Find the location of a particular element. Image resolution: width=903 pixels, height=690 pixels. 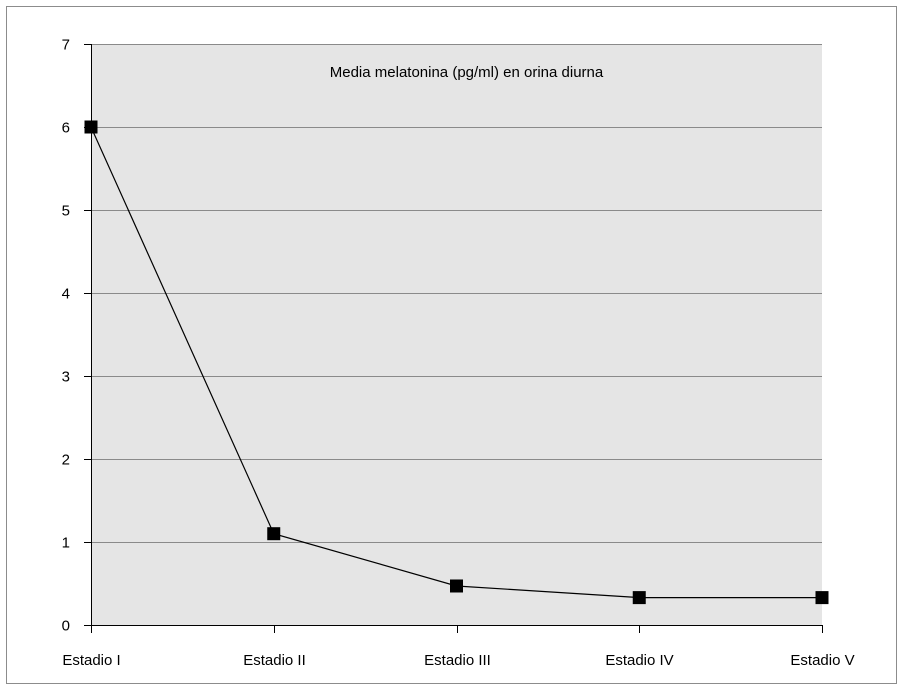

y-tick-label: 7 is located at coordinates (66, 45).